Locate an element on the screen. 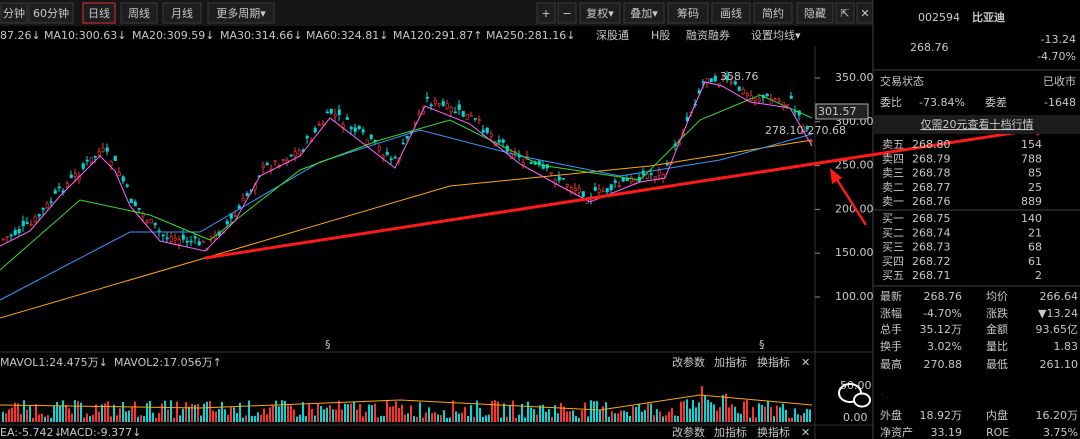 The height and width of the screenshot is (439, 1080). tool-button-label: − is located at coordinates (566, 13).